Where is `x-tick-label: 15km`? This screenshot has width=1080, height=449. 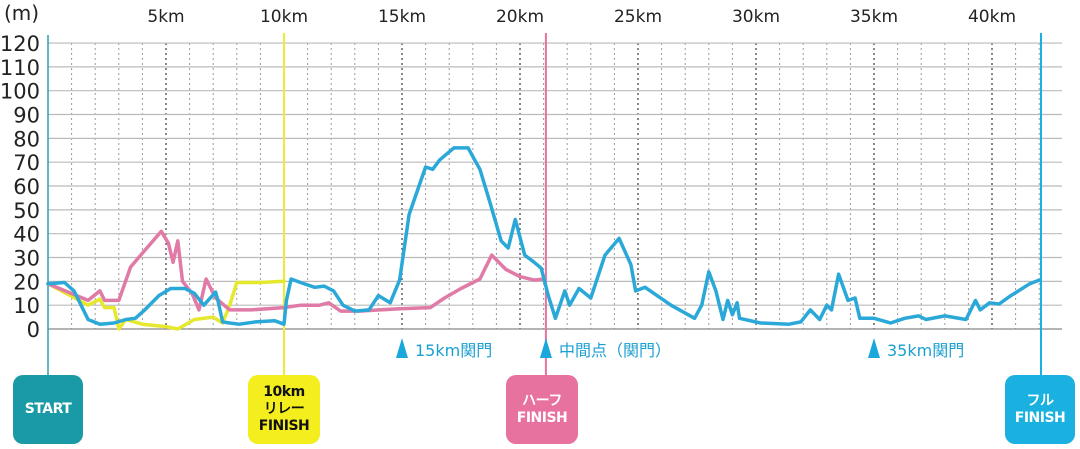
x-tick-label: 15km is located at coordinates (402, 17).